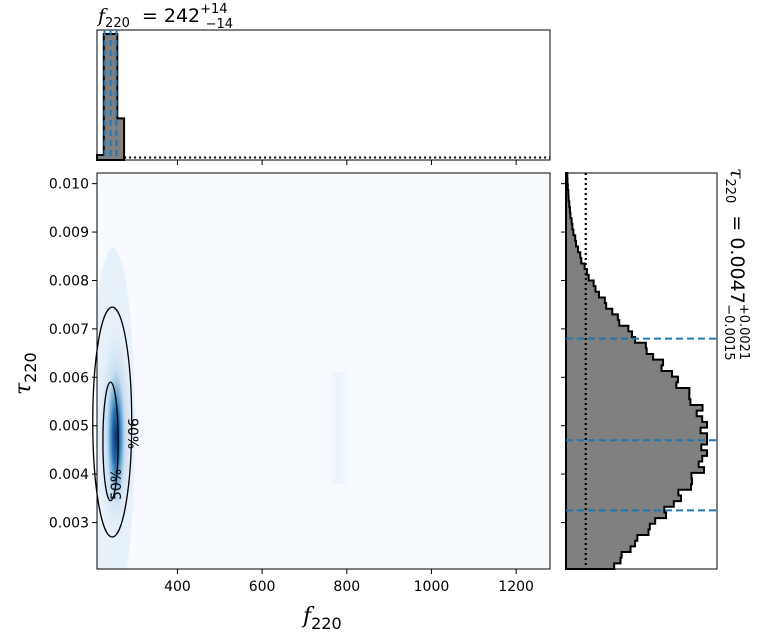 This screenshot has height=639, width=765. I want to click on x-tick-label: 400, so click(177, 587).